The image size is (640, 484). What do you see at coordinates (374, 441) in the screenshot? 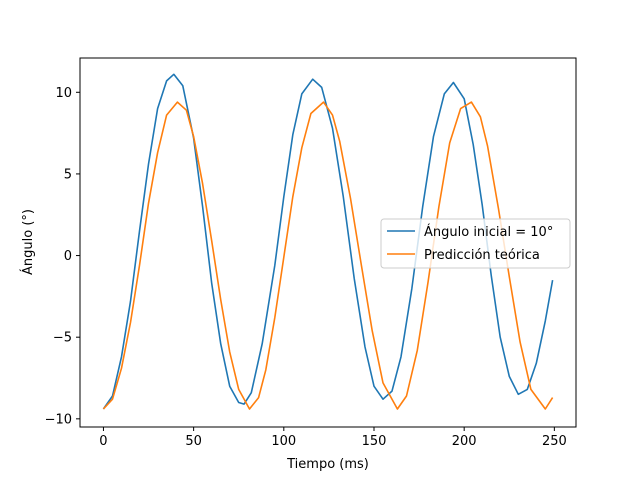
I see `x-tick-label: 150` at bounding box center [374, 441].